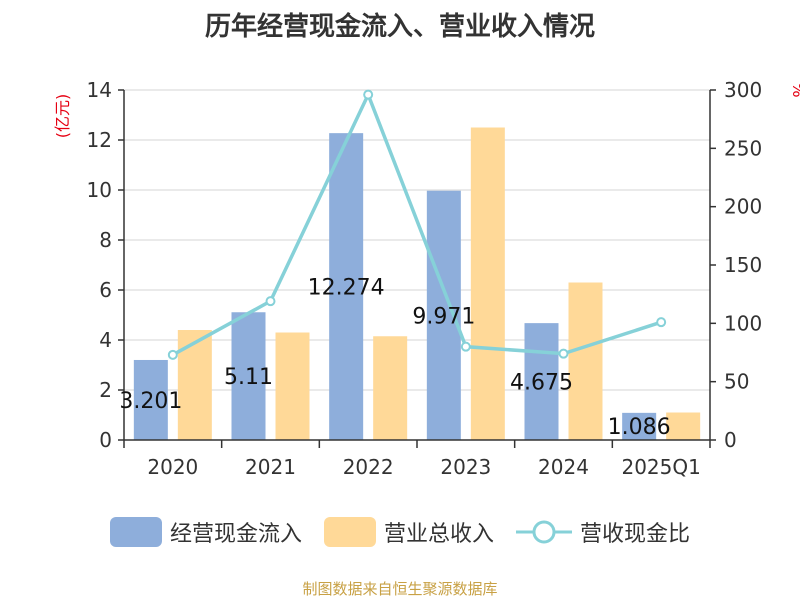  I want to click on y-left-tick-label: 6, so click(105, 290).